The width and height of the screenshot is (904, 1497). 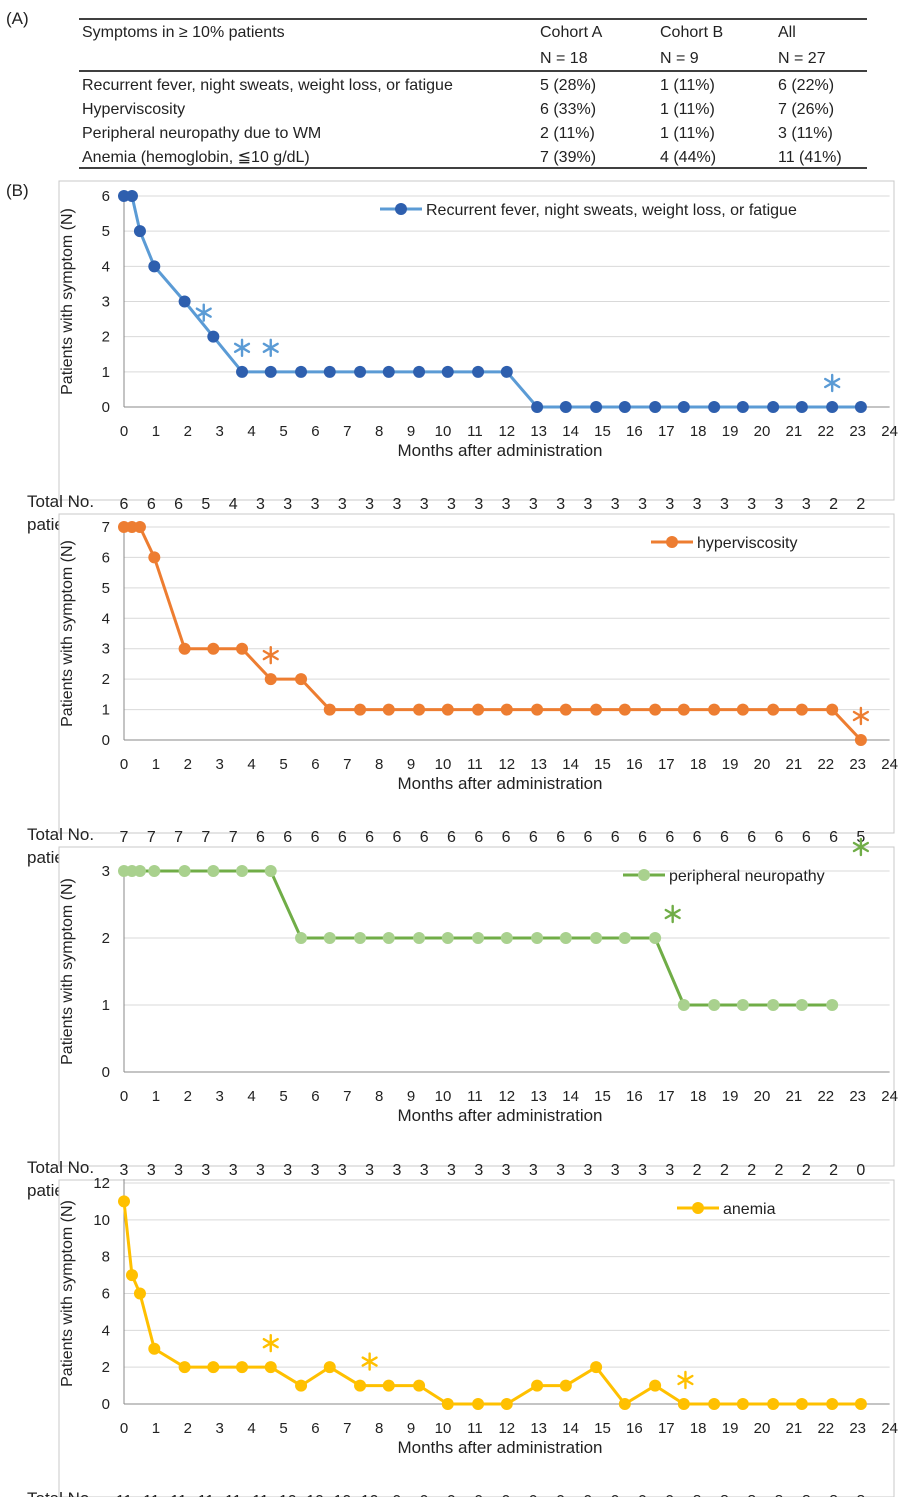 What do you see at coordinates (260, 1495) in the screenshot?
I see `total-patients-value: 11` at bounding box center [260, 1495].